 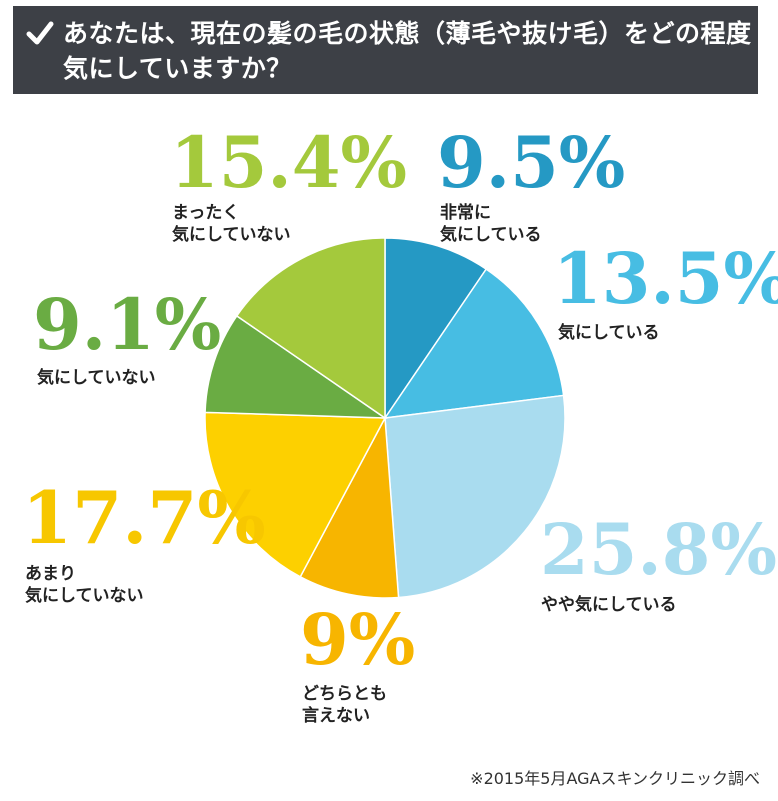 I want to click on pct-label-not-much: 17.7%, so click(x=144, y=517).